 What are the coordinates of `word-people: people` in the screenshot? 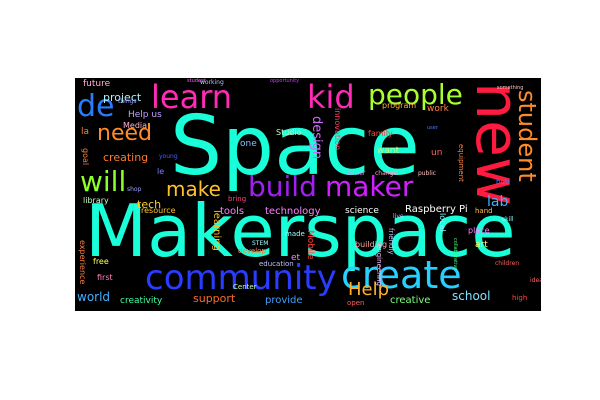 It's located at (415, 94).